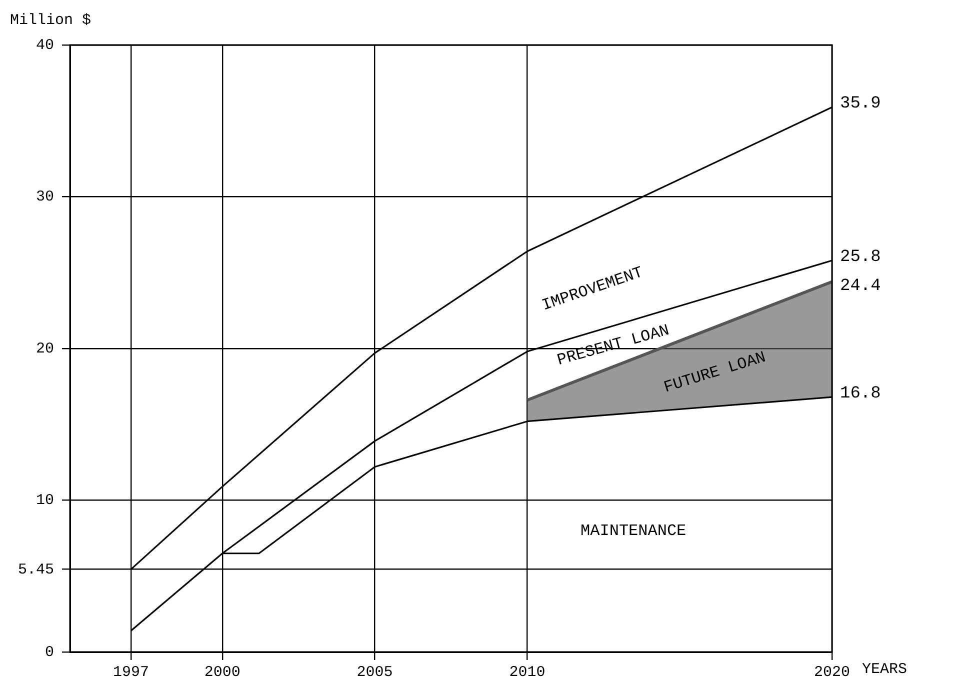 Image resolution: width=962 pixels, height=694 pixels. I want to click on x-tick-label: 2020, so click(832, 672).